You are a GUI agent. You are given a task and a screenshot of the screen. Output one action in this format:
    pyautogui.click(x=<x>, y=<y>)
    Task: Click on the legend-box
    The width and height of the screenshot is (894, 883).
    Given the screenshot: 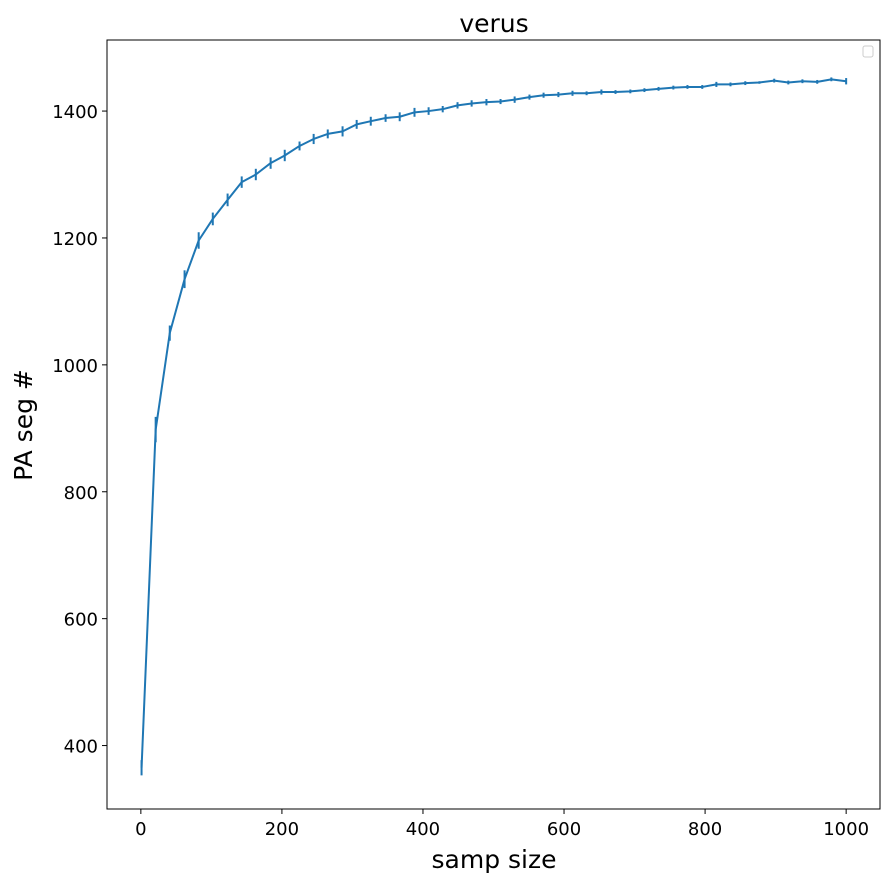 What is the action you would take?
    pyautogui.click(x=868, y=51)
    